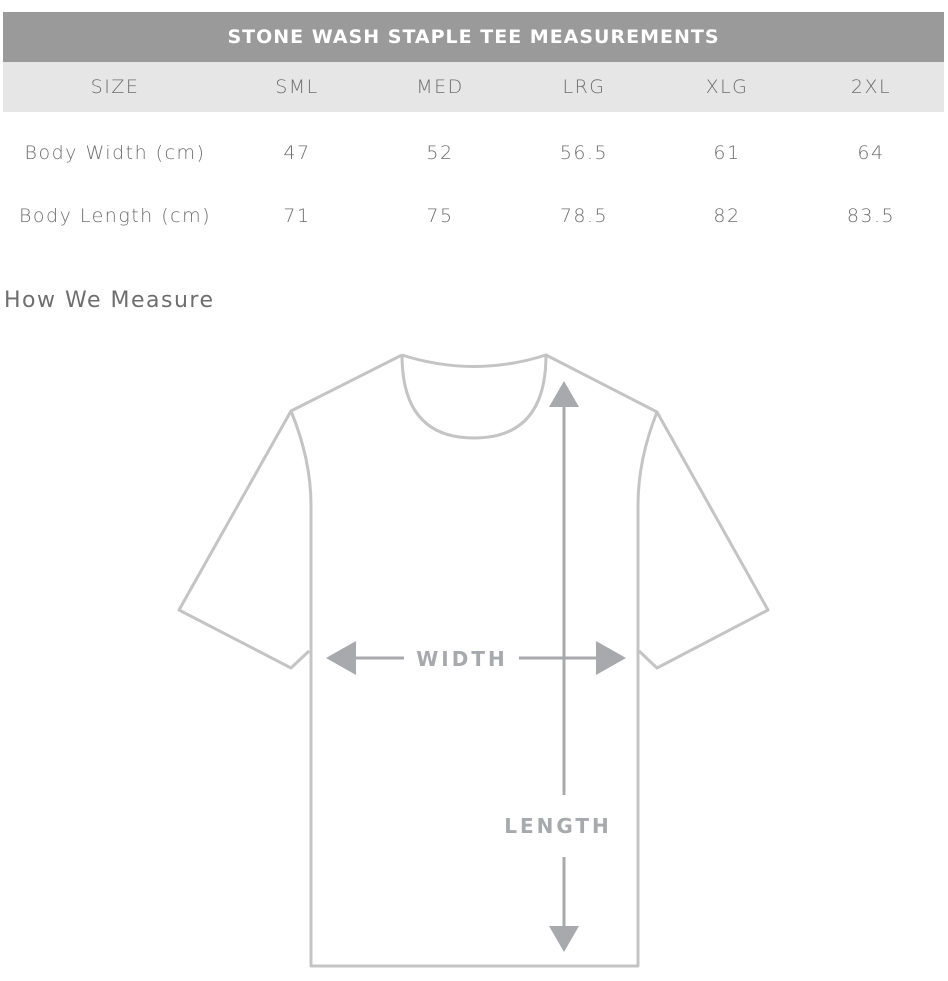 The height and width of the screenshot is (981, 948). I want to click on table-row-body-length: Body Length (cm) 71 75 78.5 82 83.5, so click(473, 216).